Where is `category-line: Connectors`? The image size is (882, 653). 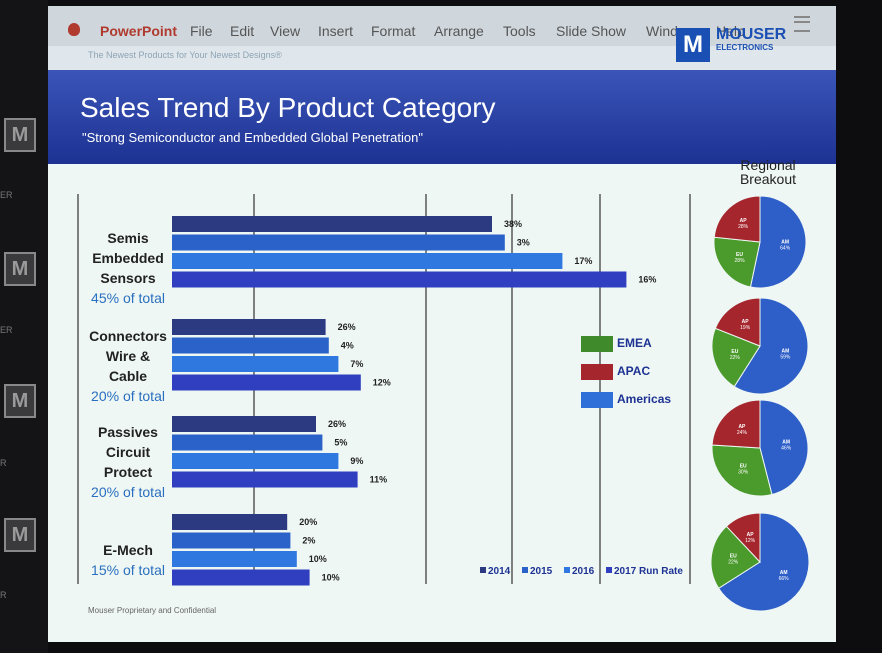
category-line: Connectors is located at coordinates (128, 336).